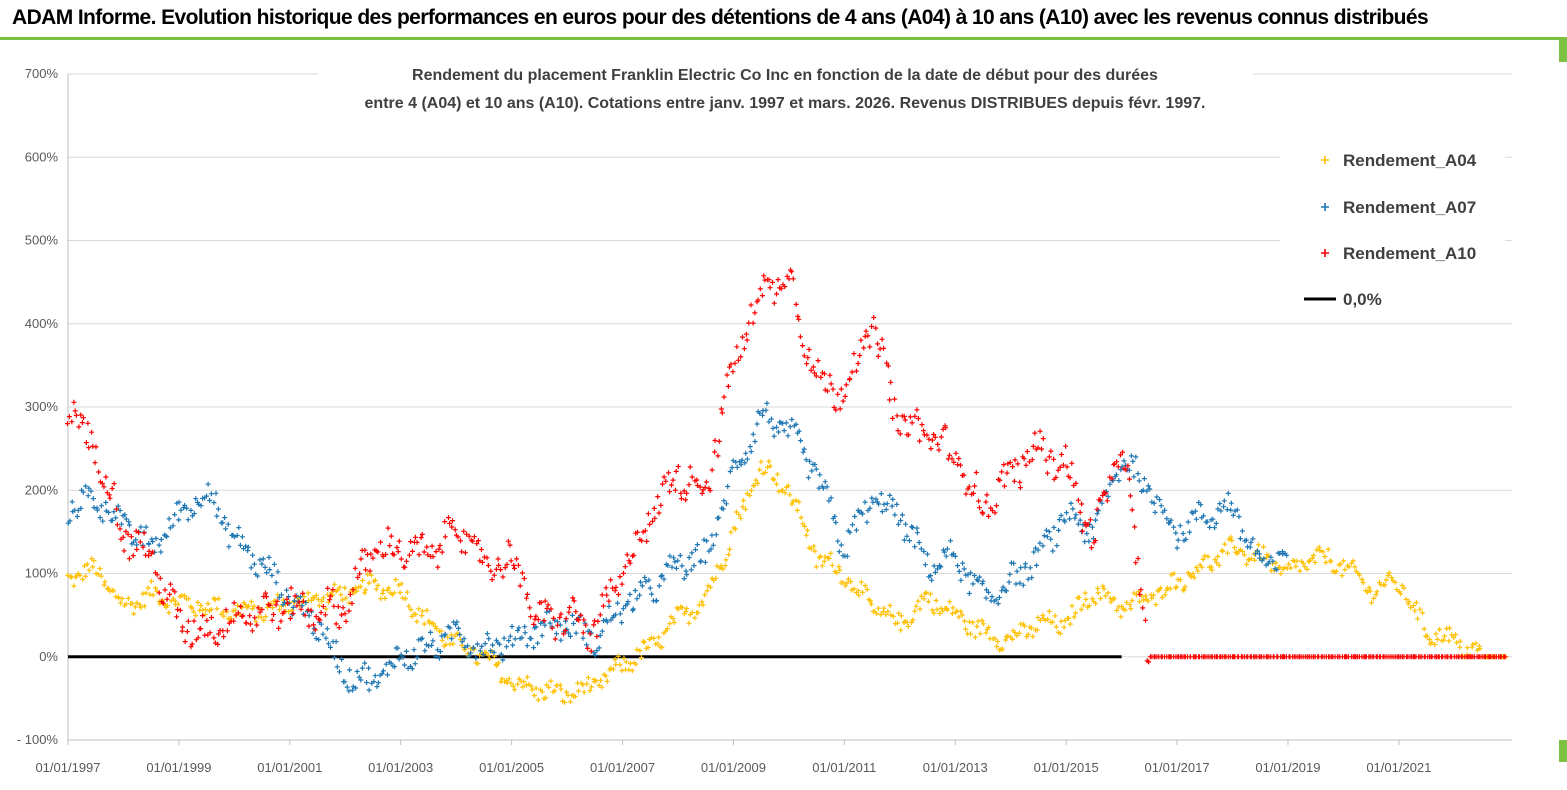 The image size is (1567, 790). Describe the element at coordinates (289, 767) in the screenshot. I see `x-tick-label: 01/01/2001` at that location.